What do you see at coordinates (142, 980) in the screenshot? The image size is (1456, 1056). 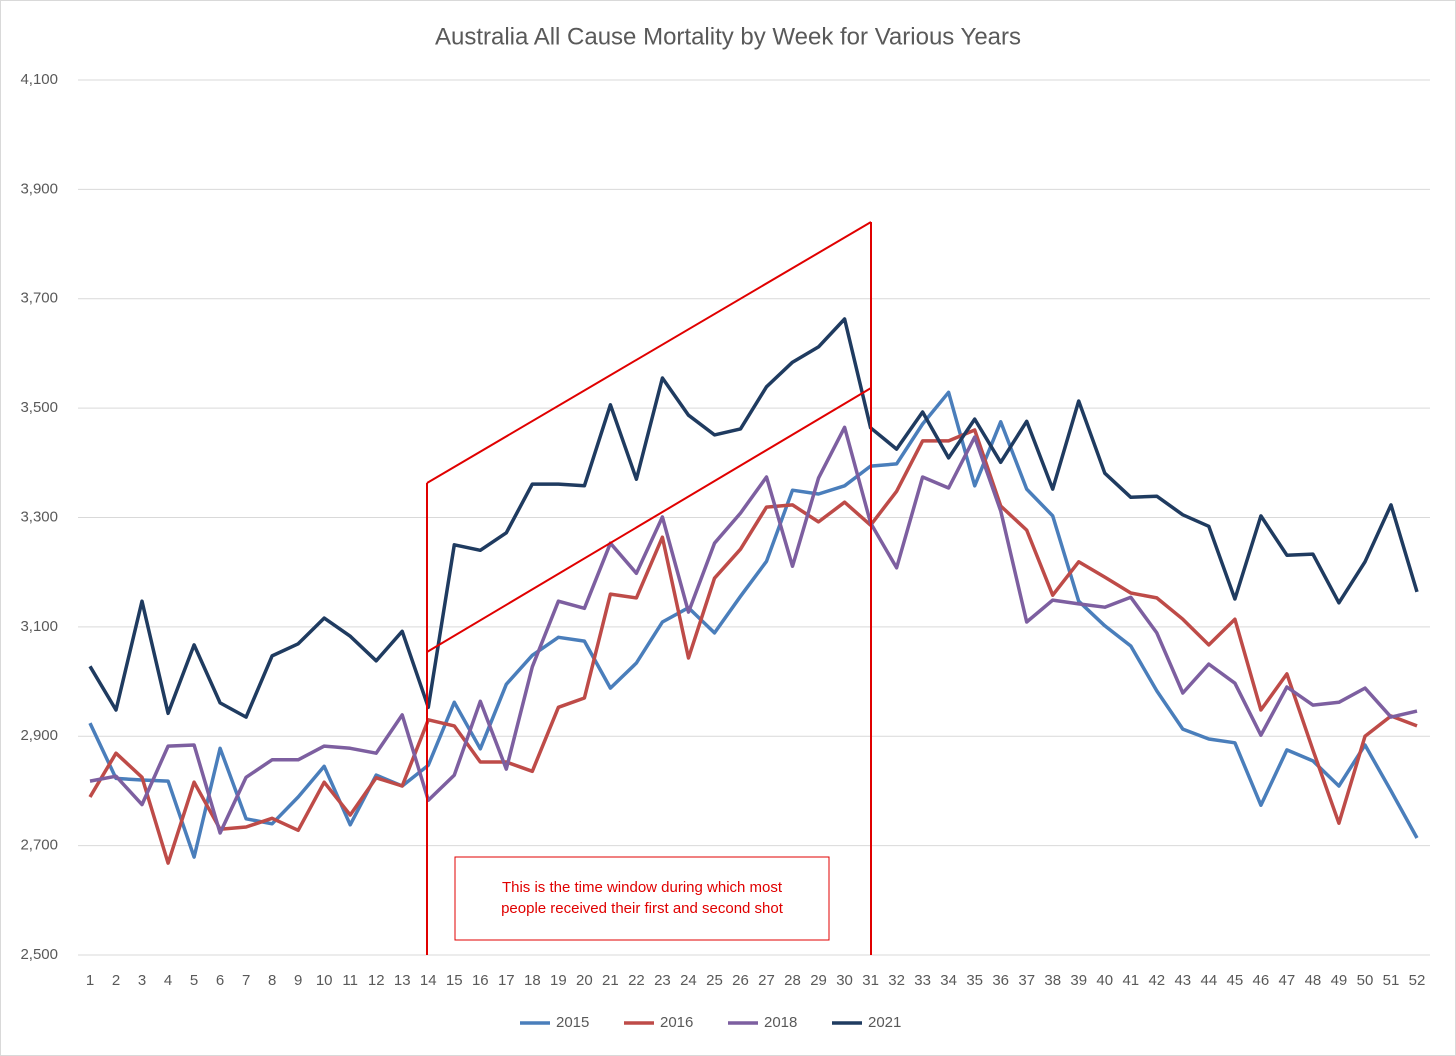 I see `x-tick-label: 3` at bounding box center [142, 980].